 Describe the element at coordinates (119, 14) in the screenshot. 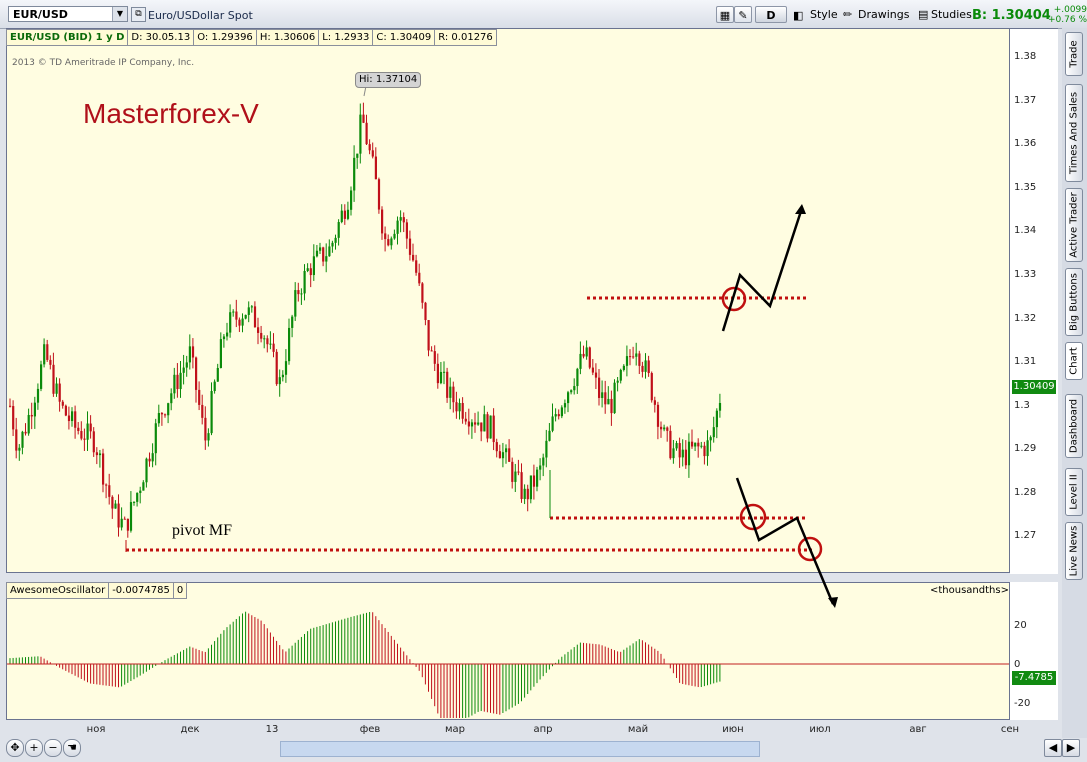

I see `symbol-dropdown-icon: ▼` at that location.